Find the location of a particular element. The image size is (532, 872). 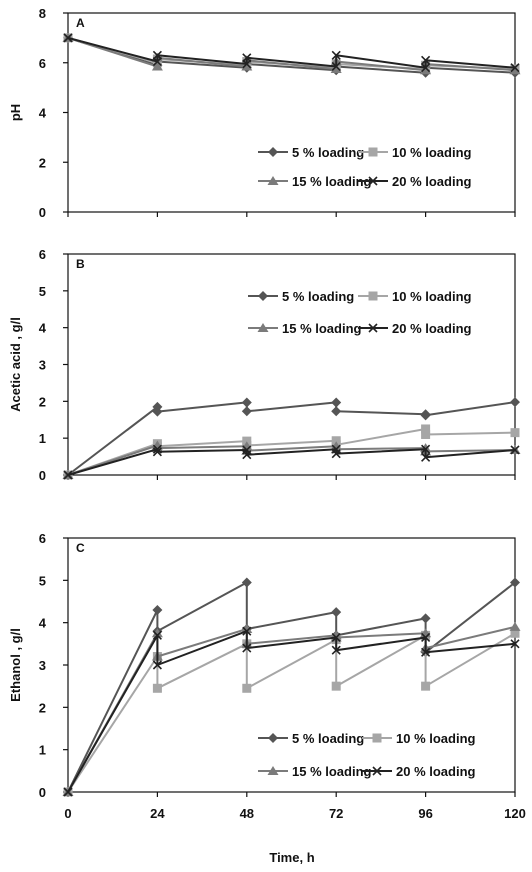

x-tick-label: 48 is located at coordinates (247, 813).